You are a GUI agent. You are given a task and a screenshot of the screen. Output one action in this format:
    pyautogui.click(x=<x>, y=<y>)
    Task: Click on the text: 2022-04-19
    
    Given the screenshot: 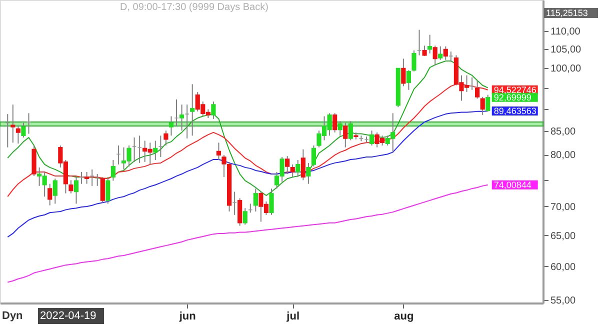 What is the action you would take?
    pyautogui.click(x=68, y=316)
    